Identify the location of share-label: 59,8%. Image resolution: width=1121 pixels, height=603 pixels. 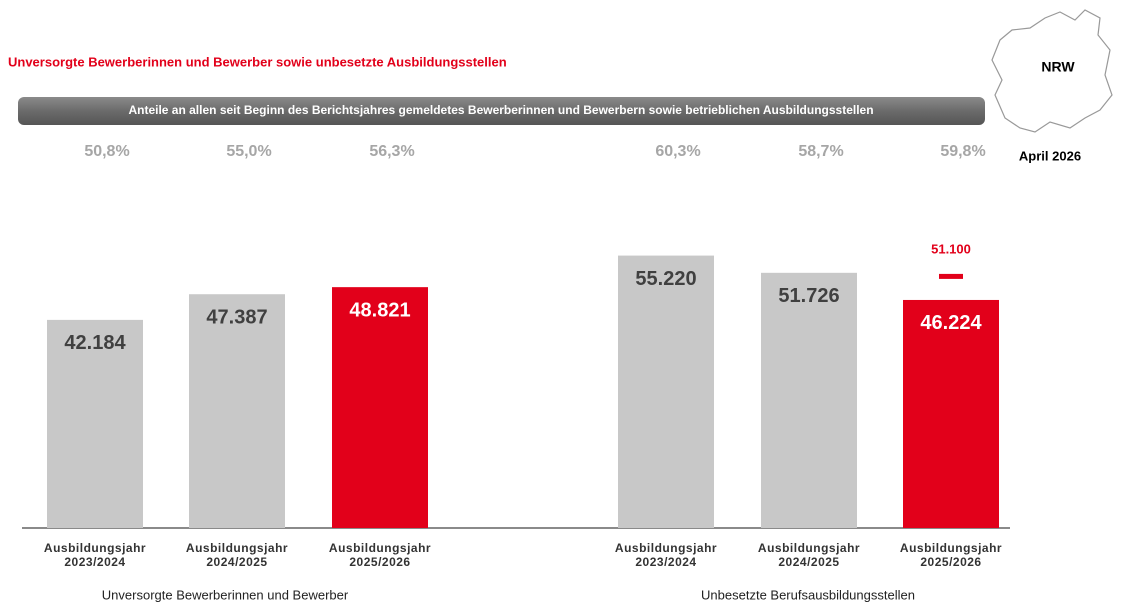
(962, 151).